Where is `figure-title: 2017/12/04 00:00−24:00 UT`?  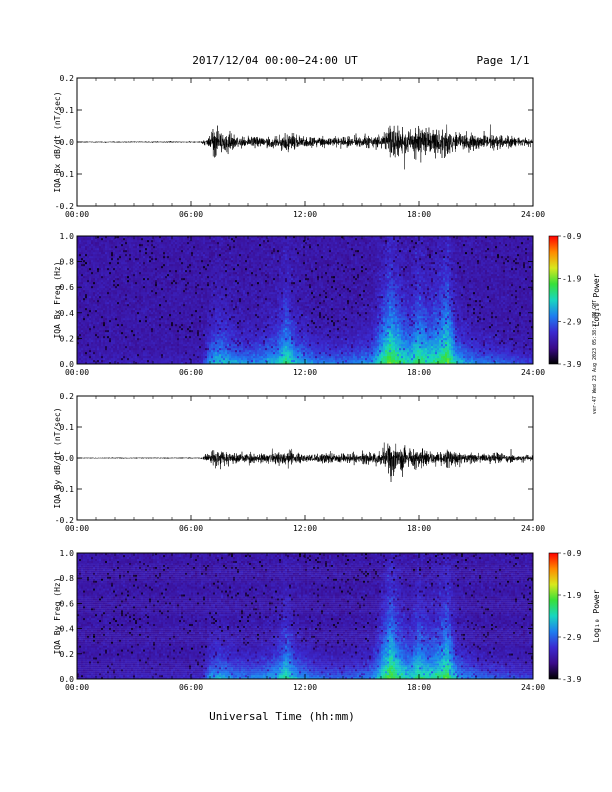
figure-title: 2017/12/04 00:00−24:00 UT is located at coordinates (275, 60).